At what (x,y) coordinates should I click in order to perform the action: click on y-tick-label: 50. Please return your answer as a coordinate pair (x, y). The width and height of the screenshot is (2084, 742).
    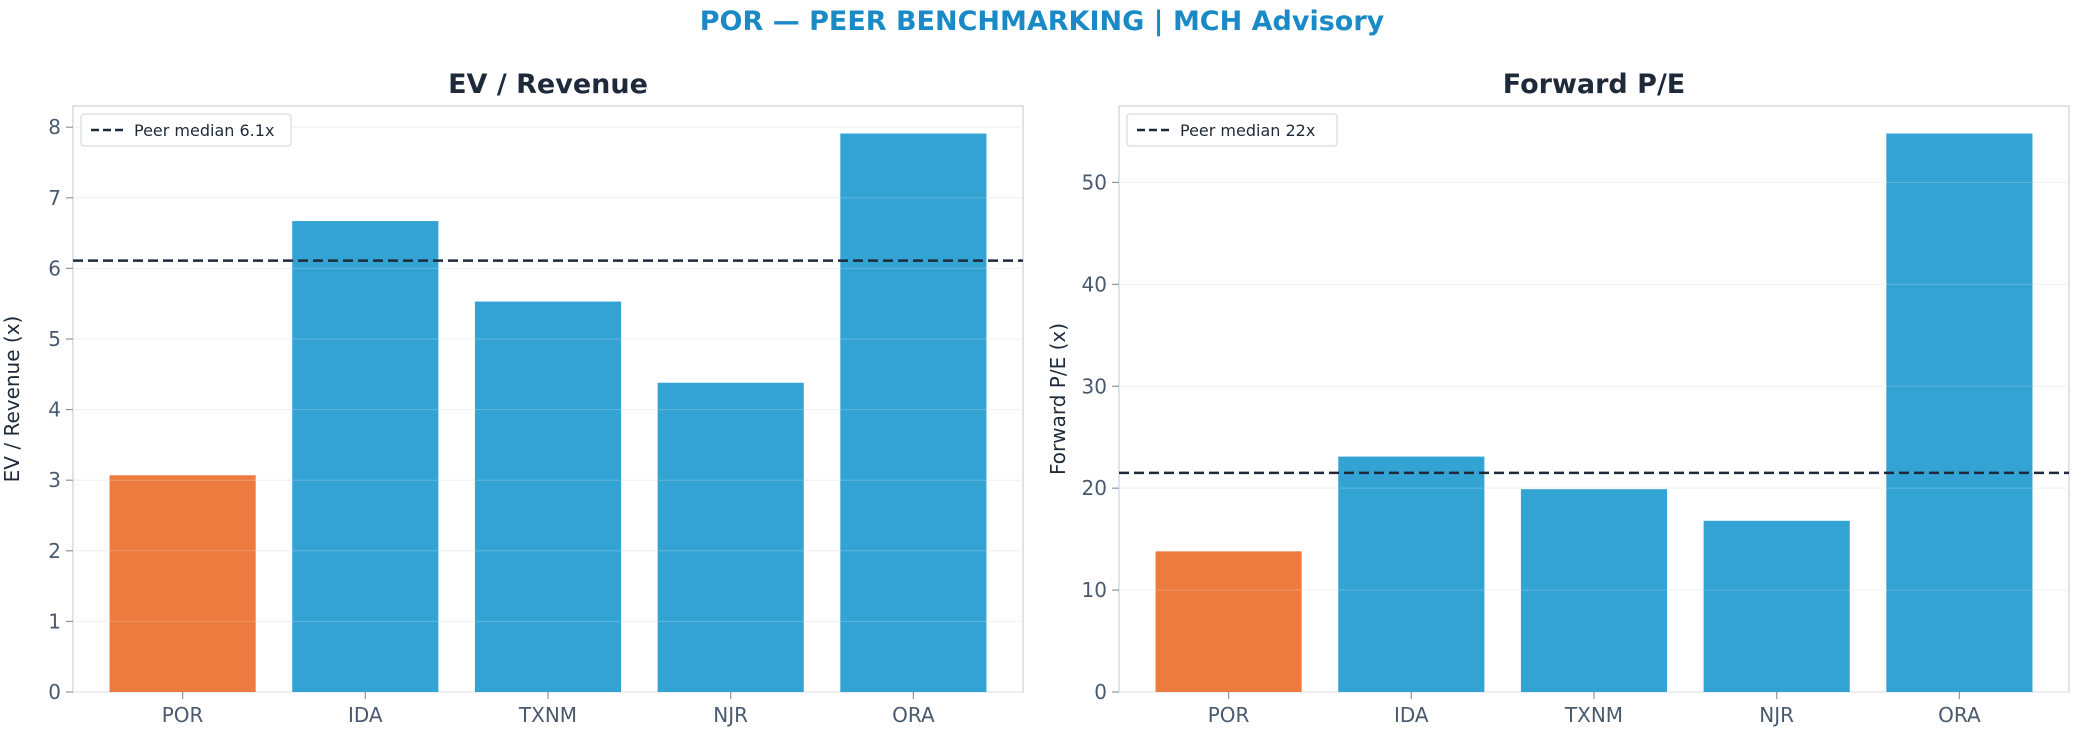
    Looking at the image, I should click on (1094, 182).